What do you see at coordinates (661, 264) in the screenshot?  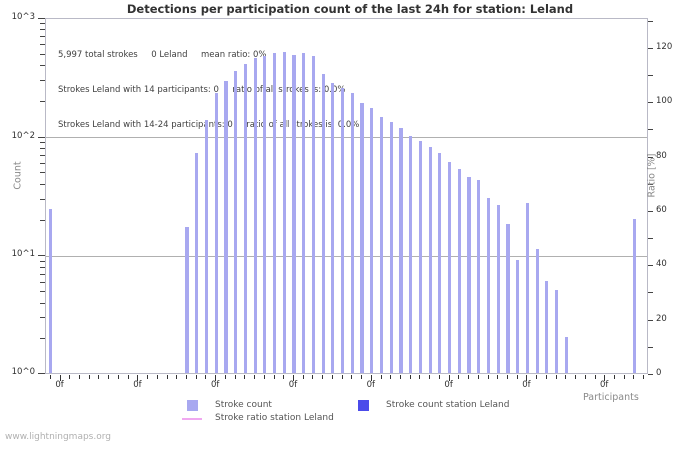 I see `y2-axis-tick-label: 40` at bounding box center [661, 264].